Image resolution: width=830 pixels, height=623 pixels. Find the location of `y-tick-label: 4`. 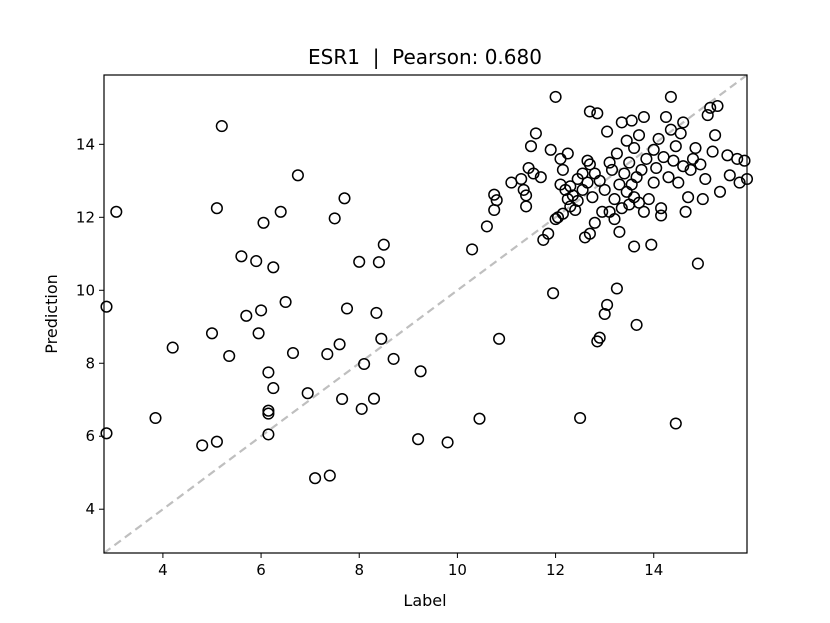

y-tick-label: 4 is located at coordinates (90, 509).